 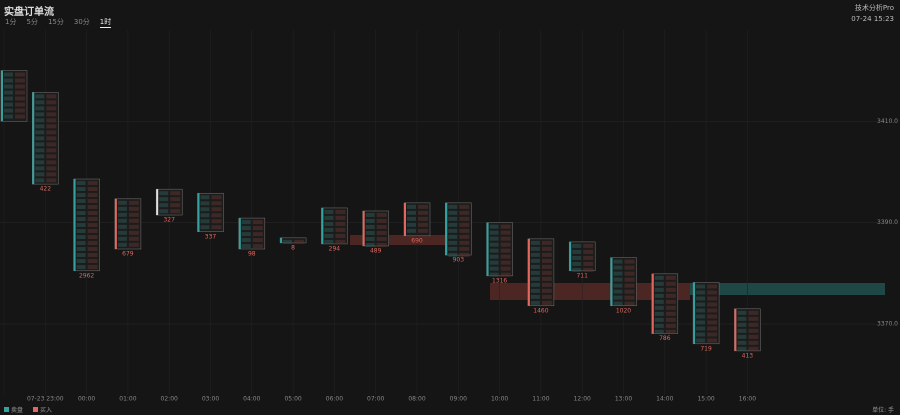 What do you see at coordinates (251, 399) in the screenshot?
I see `x-tick-label: 04:00` at bounding box center [251, 399].